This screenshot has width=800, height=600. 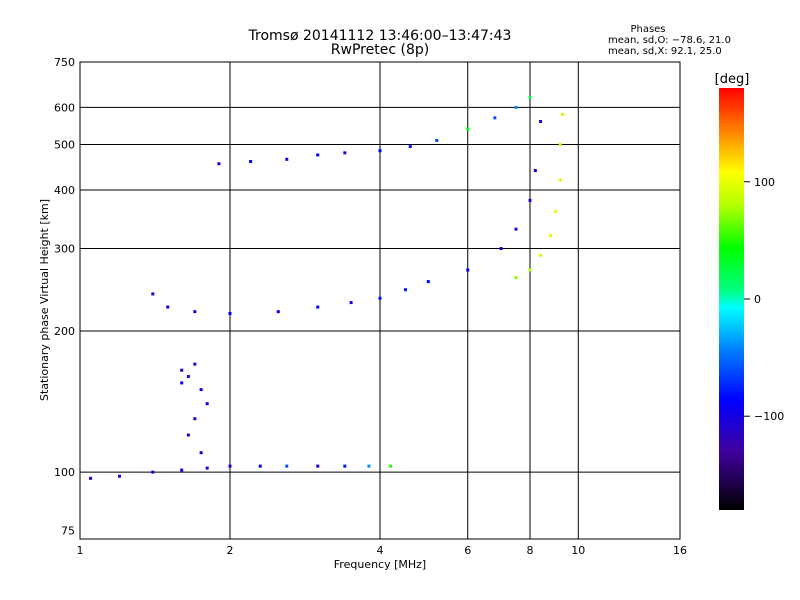 What do you see at coordinates (64, 249) in the screenshot?
I see `y-tick-label: 300` at bounding box center [64, 249].